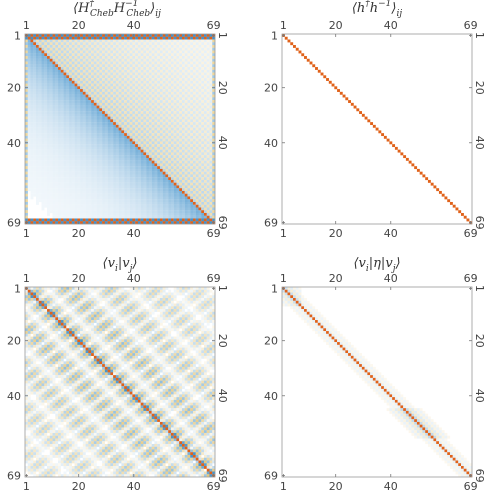 The width and height of the screenshot is (498, 498). I want to click on tick-label-bottom: 40, so click(391, 233).